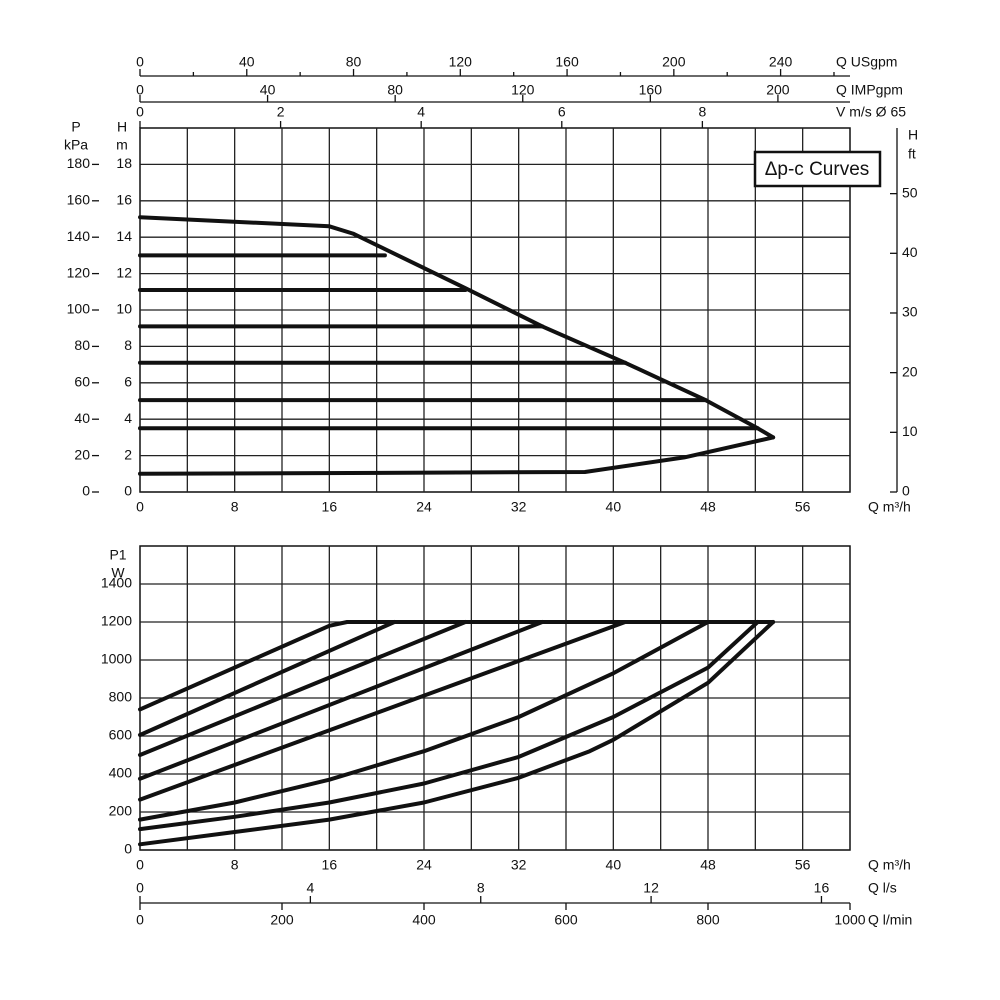  Describe the element at coordinates (79, 163) in the screenshot. I see `p-tick-label: 180` at that location.